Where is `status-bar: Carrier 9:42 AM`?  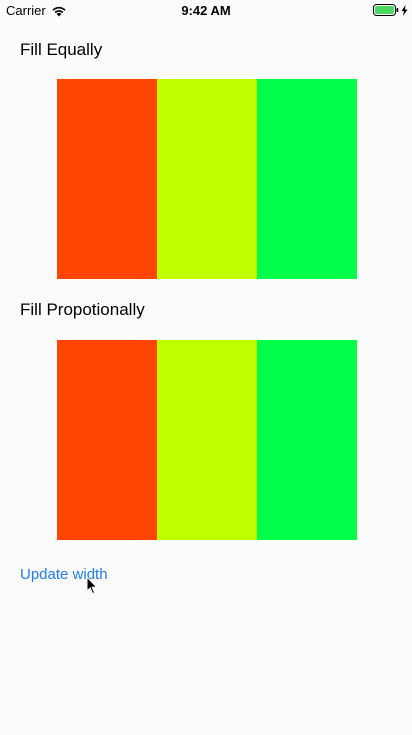
status-bar: Carrier 9:42 AM is located at coordinates (206, 10).